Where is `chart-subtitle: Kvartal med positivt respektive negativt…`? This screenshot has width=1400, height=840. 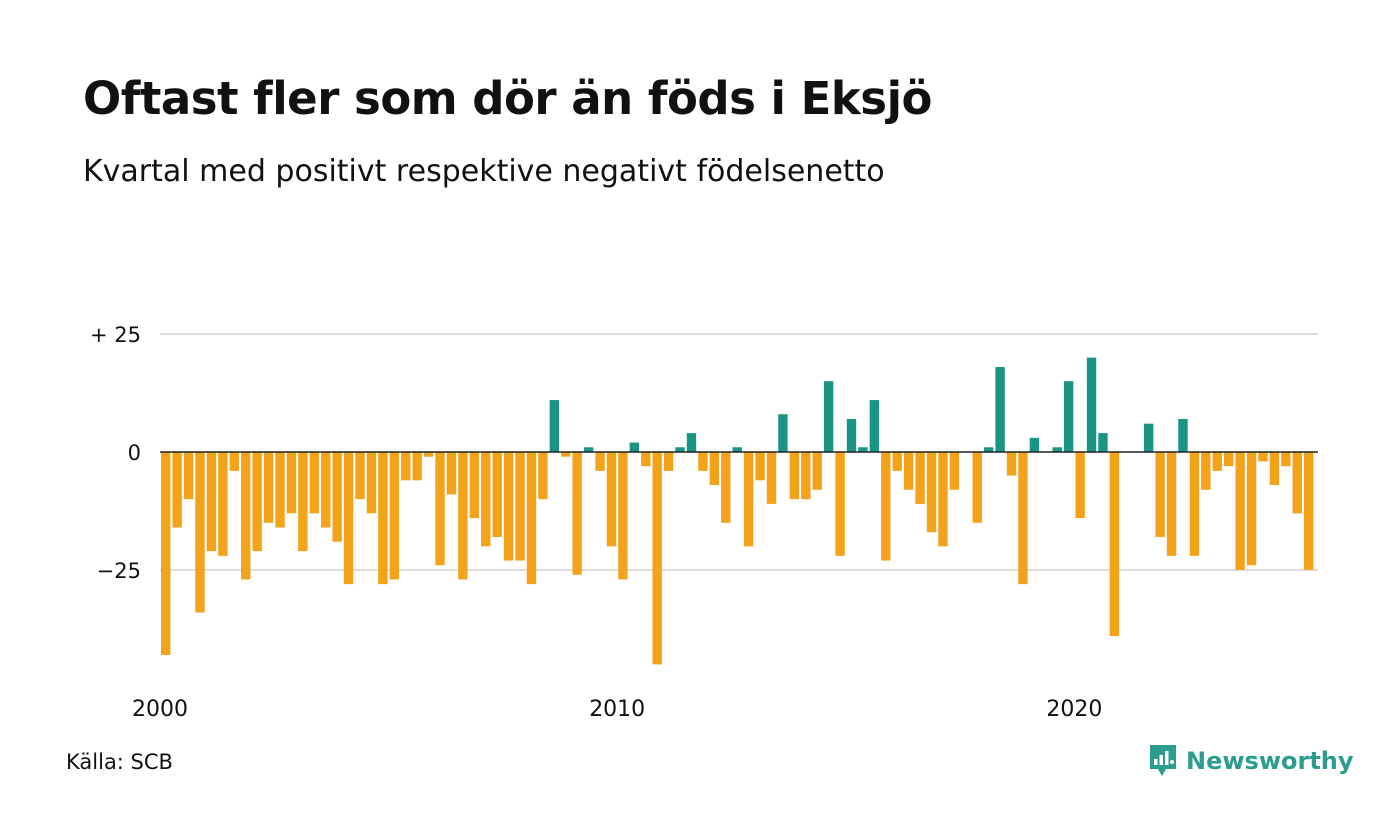 chart-subtitle: Kvartal med positivt respektive negativt… is located at coordinates (484, 171).